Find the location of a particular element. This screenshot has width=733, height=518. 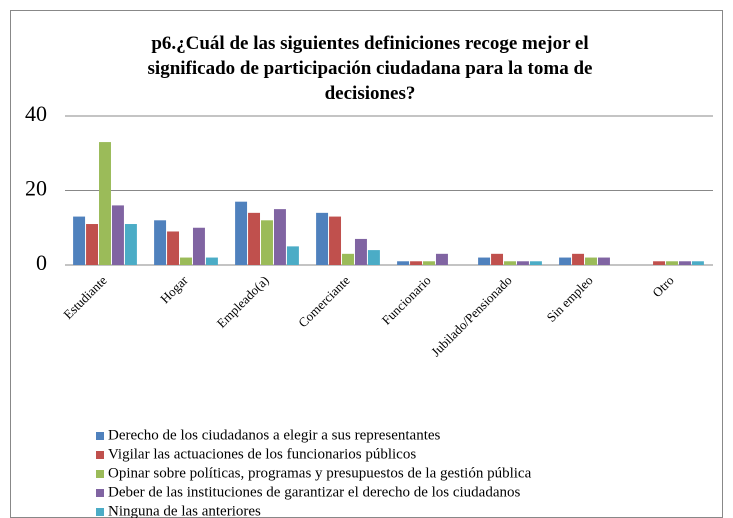

legend-label: Ninguna de las anteriores is located at coordinates (184, 510).